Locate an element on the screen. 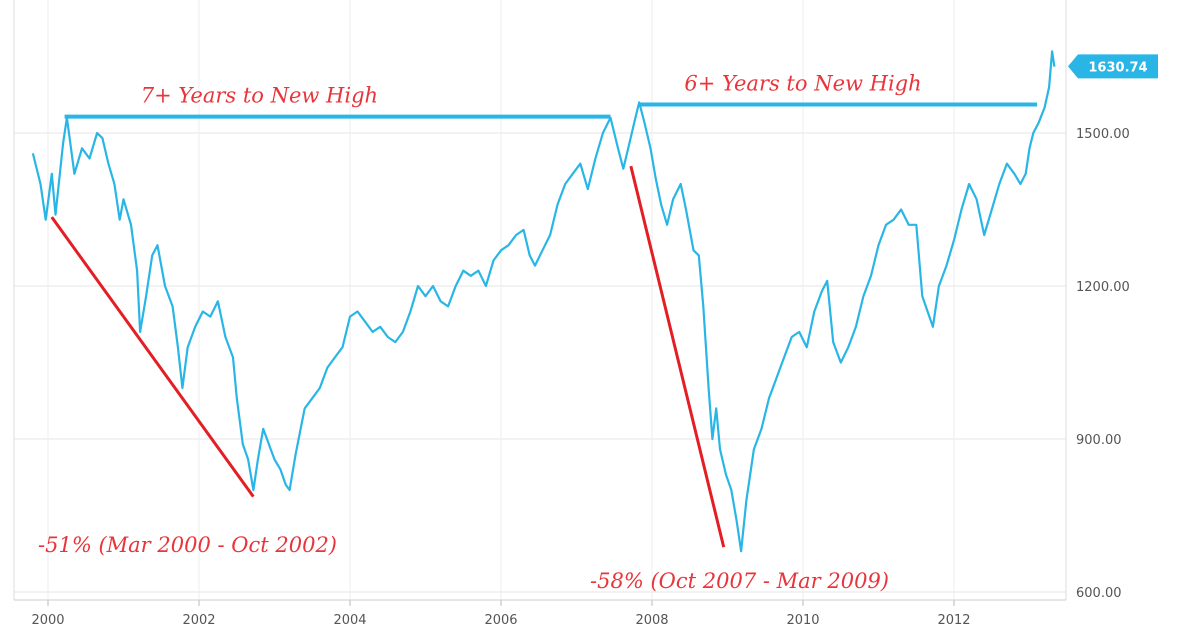  new-high-label: 7+ Years to New High is located at coordinates (259, 96).